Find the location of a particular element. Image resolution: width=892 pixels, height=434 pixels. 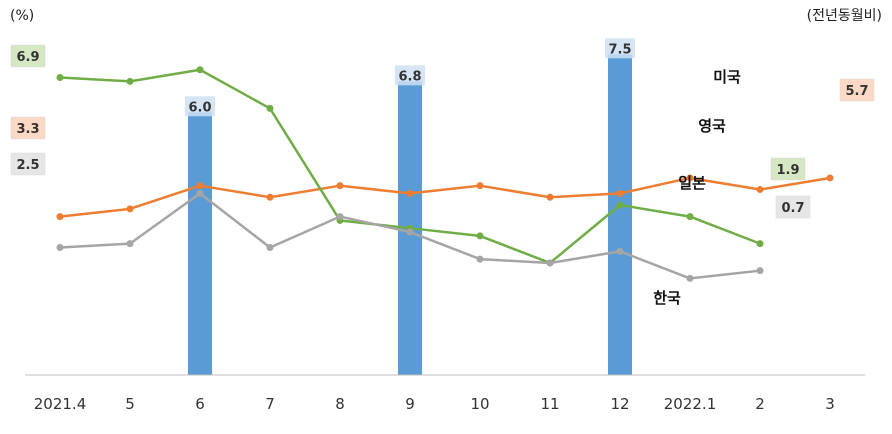

x-tick-label: 2021.4 is located at coordinates (60, 404).